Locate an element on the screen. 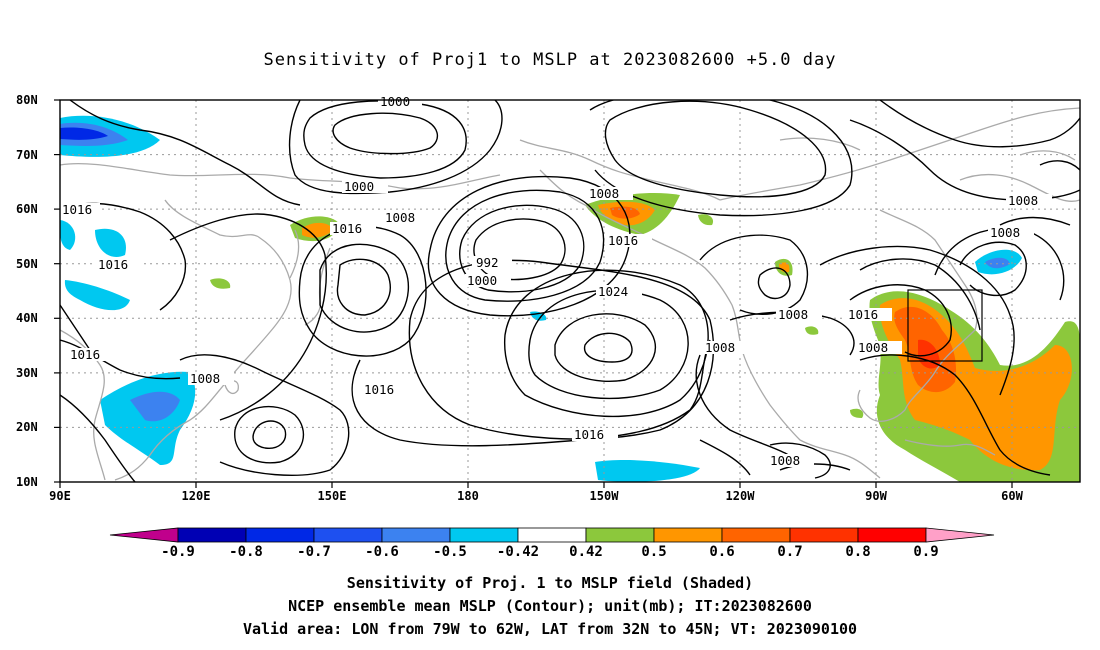 This screenshot has height=650, width=1100. colorbar-label: -0.5 is located at coordinates (450, 552).